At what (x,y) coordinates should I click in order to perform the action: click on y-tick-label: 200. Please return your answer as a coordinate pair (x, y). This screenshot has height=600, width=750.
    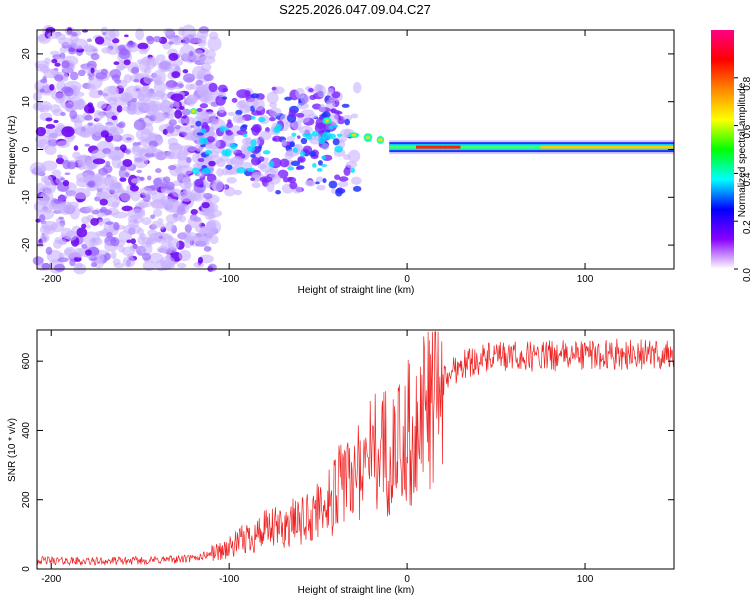
    Looking at the image, I should click on (26, 499).